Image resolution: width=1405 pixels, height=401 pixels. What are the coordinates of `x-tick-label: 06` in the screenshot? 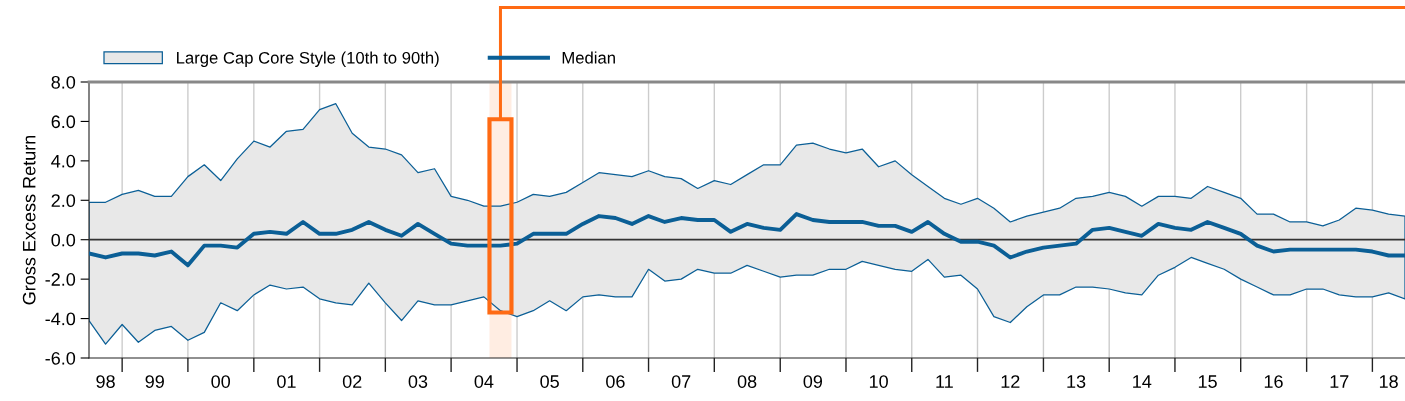 It's located at (615, 381).